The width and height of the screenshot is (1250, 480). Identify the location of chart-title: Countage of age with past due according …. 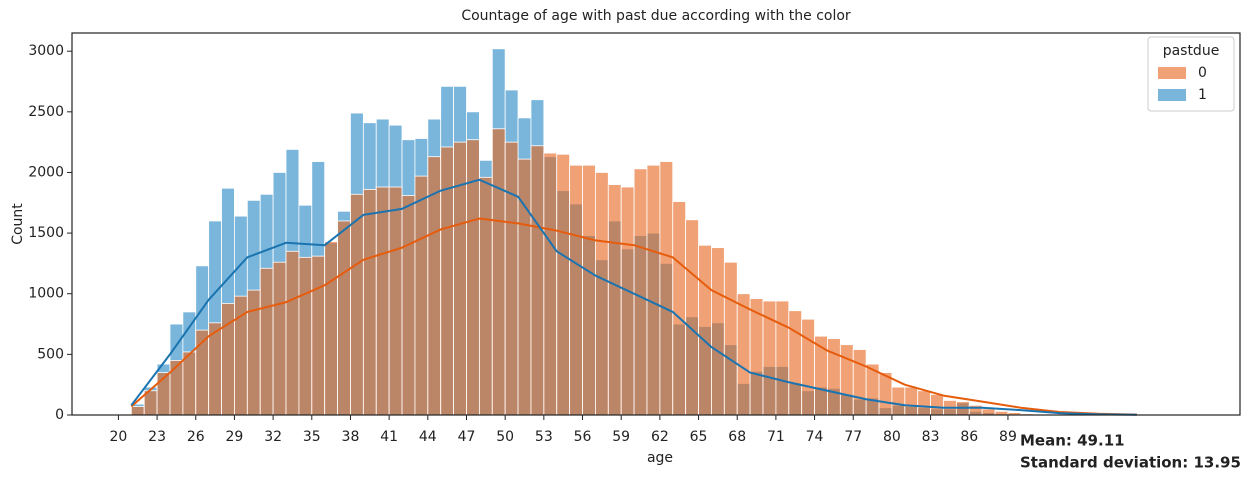
(656, 16).